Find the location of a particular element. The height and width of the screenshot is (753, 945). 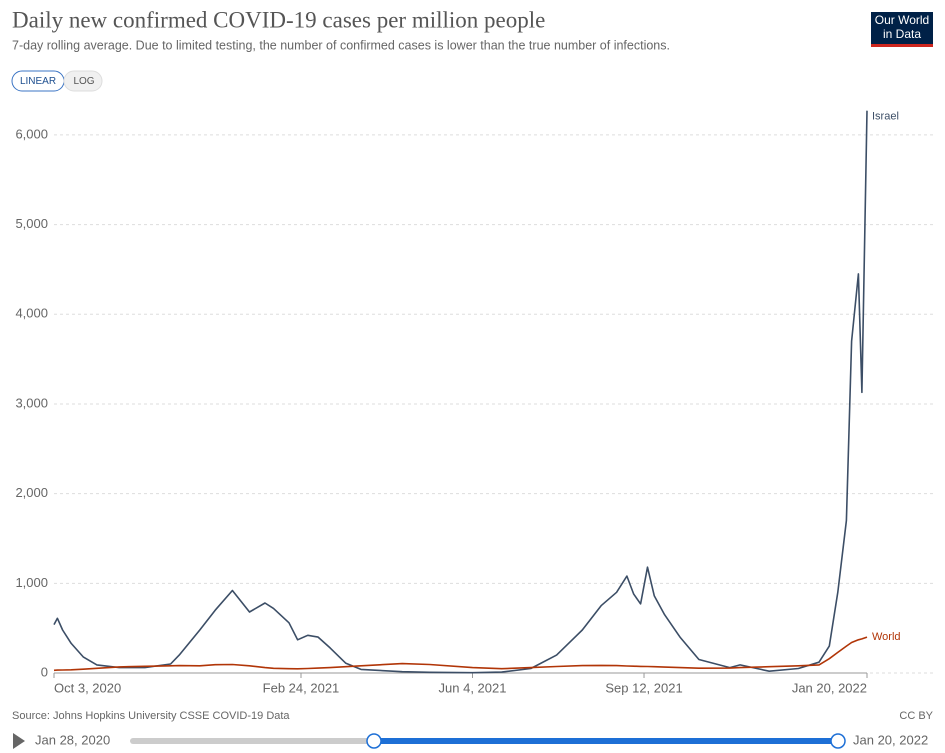

y-tick-label: 4,000 is located at coordinates (31, 313).